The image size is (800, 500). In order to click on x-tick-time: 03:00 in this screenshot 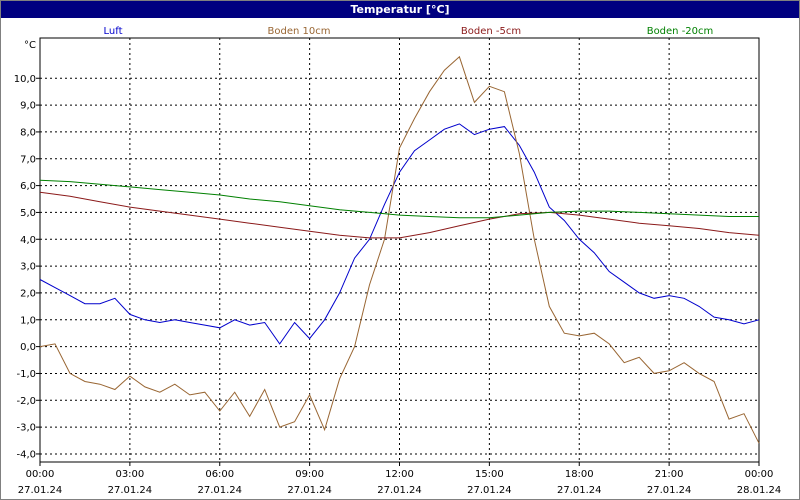, I will do `click(129, 474)`.